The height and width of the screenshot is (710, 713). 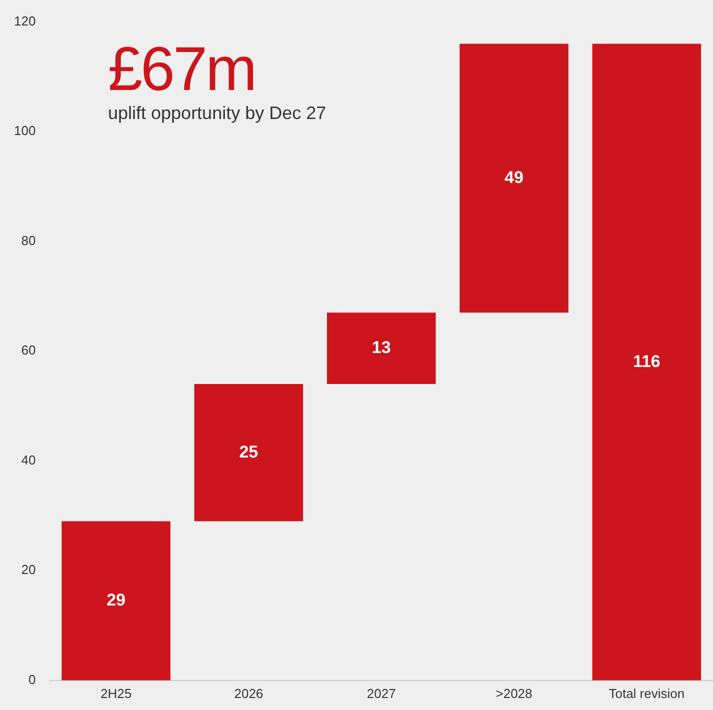 I want to click on data-label: 49, so click(x=514, y=177).